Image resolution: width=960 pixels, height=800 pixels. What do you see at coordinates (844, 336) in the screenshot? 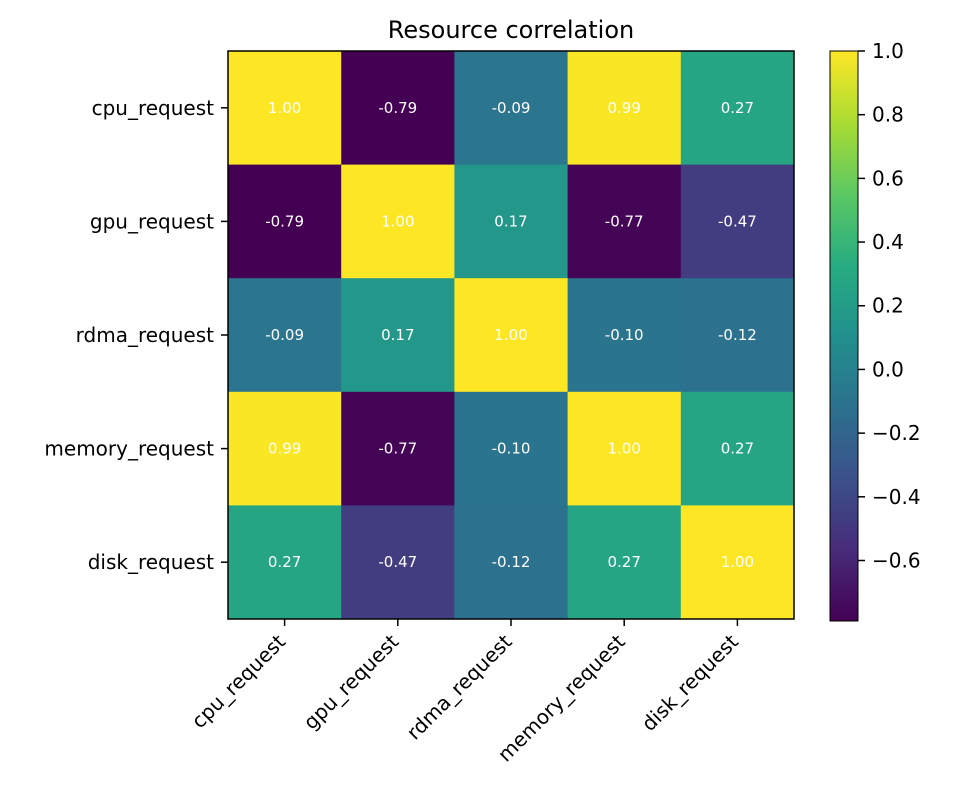
I see `colorbar` at bounding box center [844, 336].